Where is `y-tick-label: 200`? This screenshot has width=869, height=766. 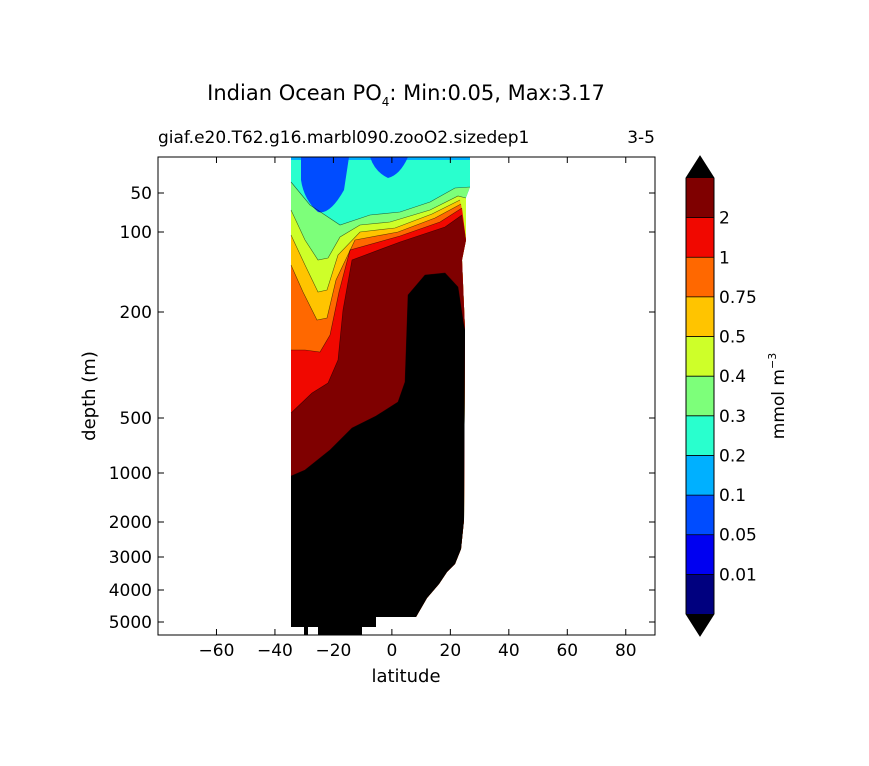
y-tick-label: 200 is located at coordinates (136, 313).